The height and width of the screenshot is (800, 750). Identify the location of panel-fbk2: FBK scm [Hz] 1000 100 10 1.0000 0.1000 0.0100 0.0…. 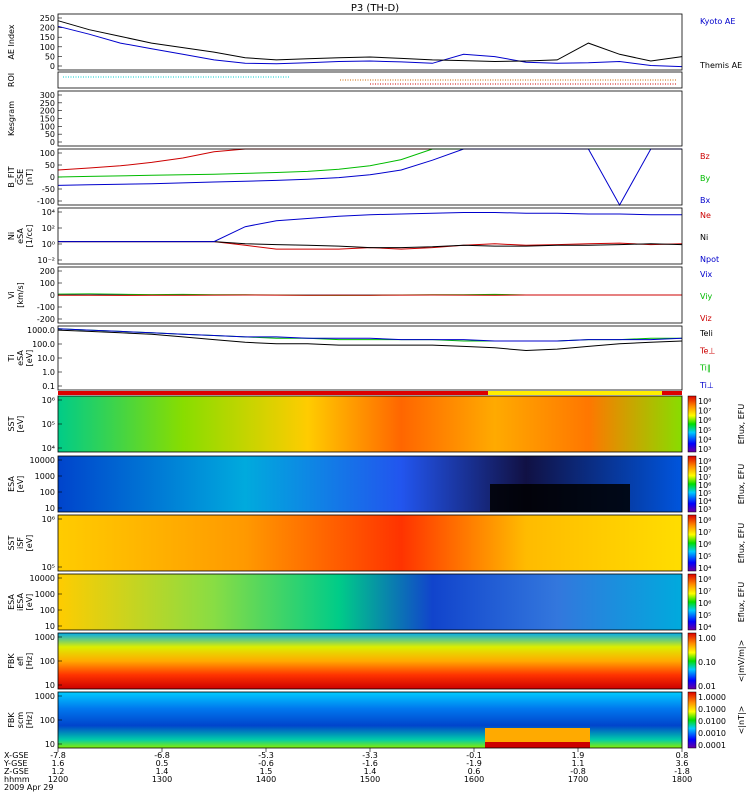
(376, 720).